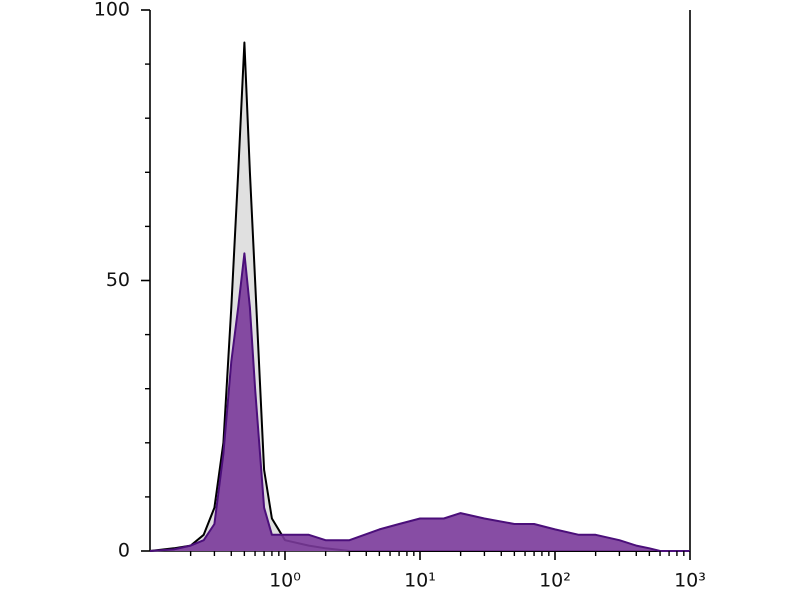  Describe the element at coordinates (112, 10) in the screenshot. I see `y-tick-label: 100` at that location.